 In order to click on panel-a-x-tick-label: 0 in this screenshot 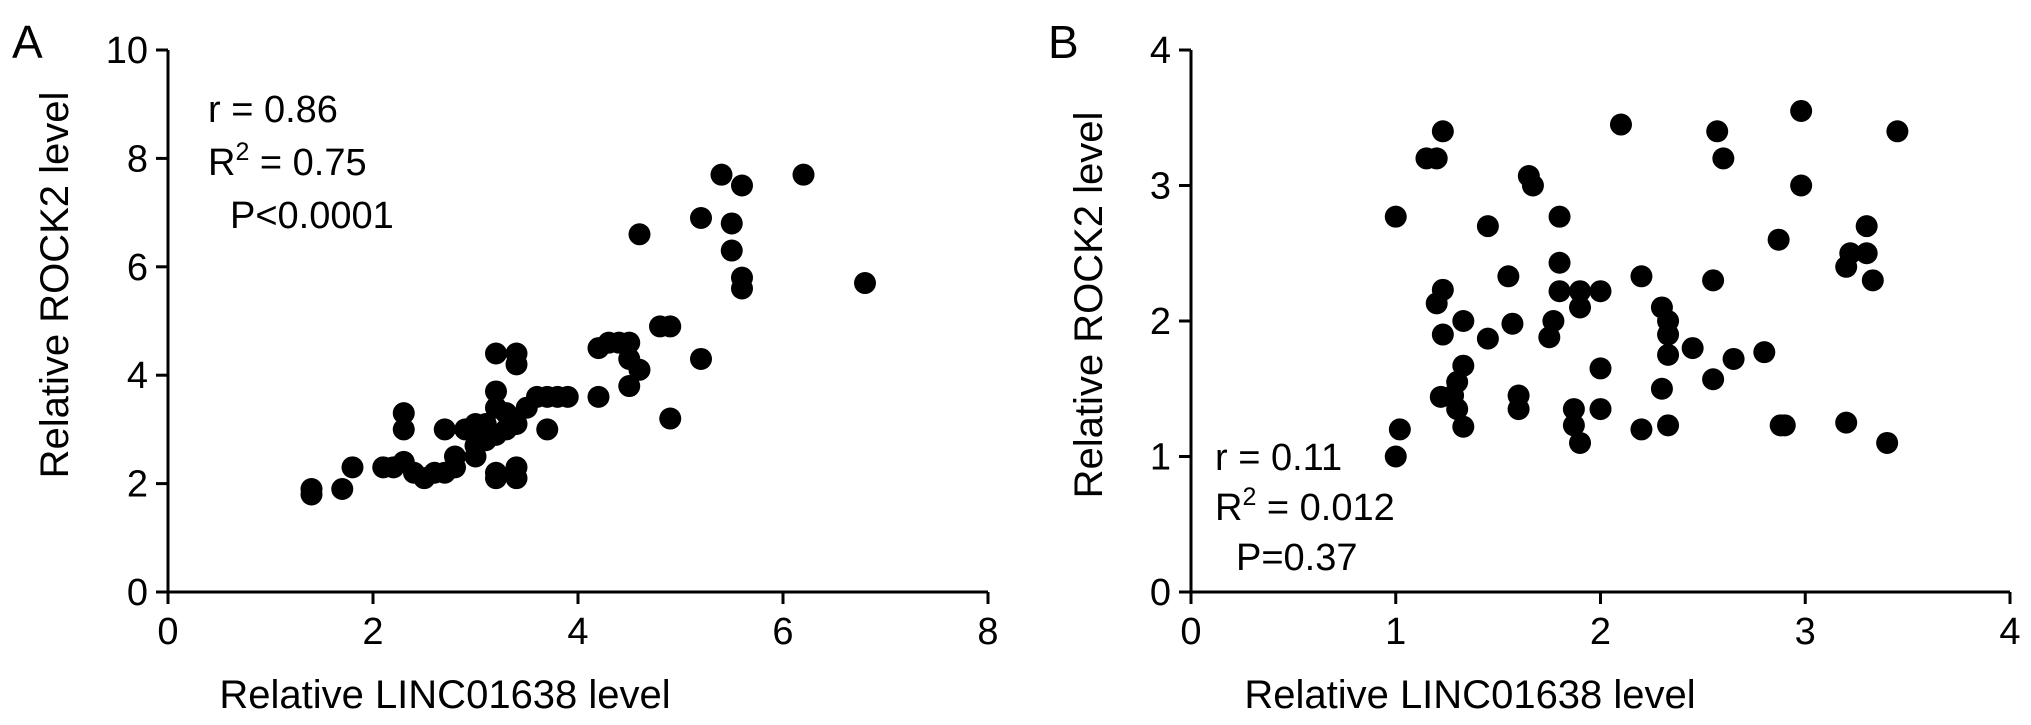, I will do `click(167, 632)`.